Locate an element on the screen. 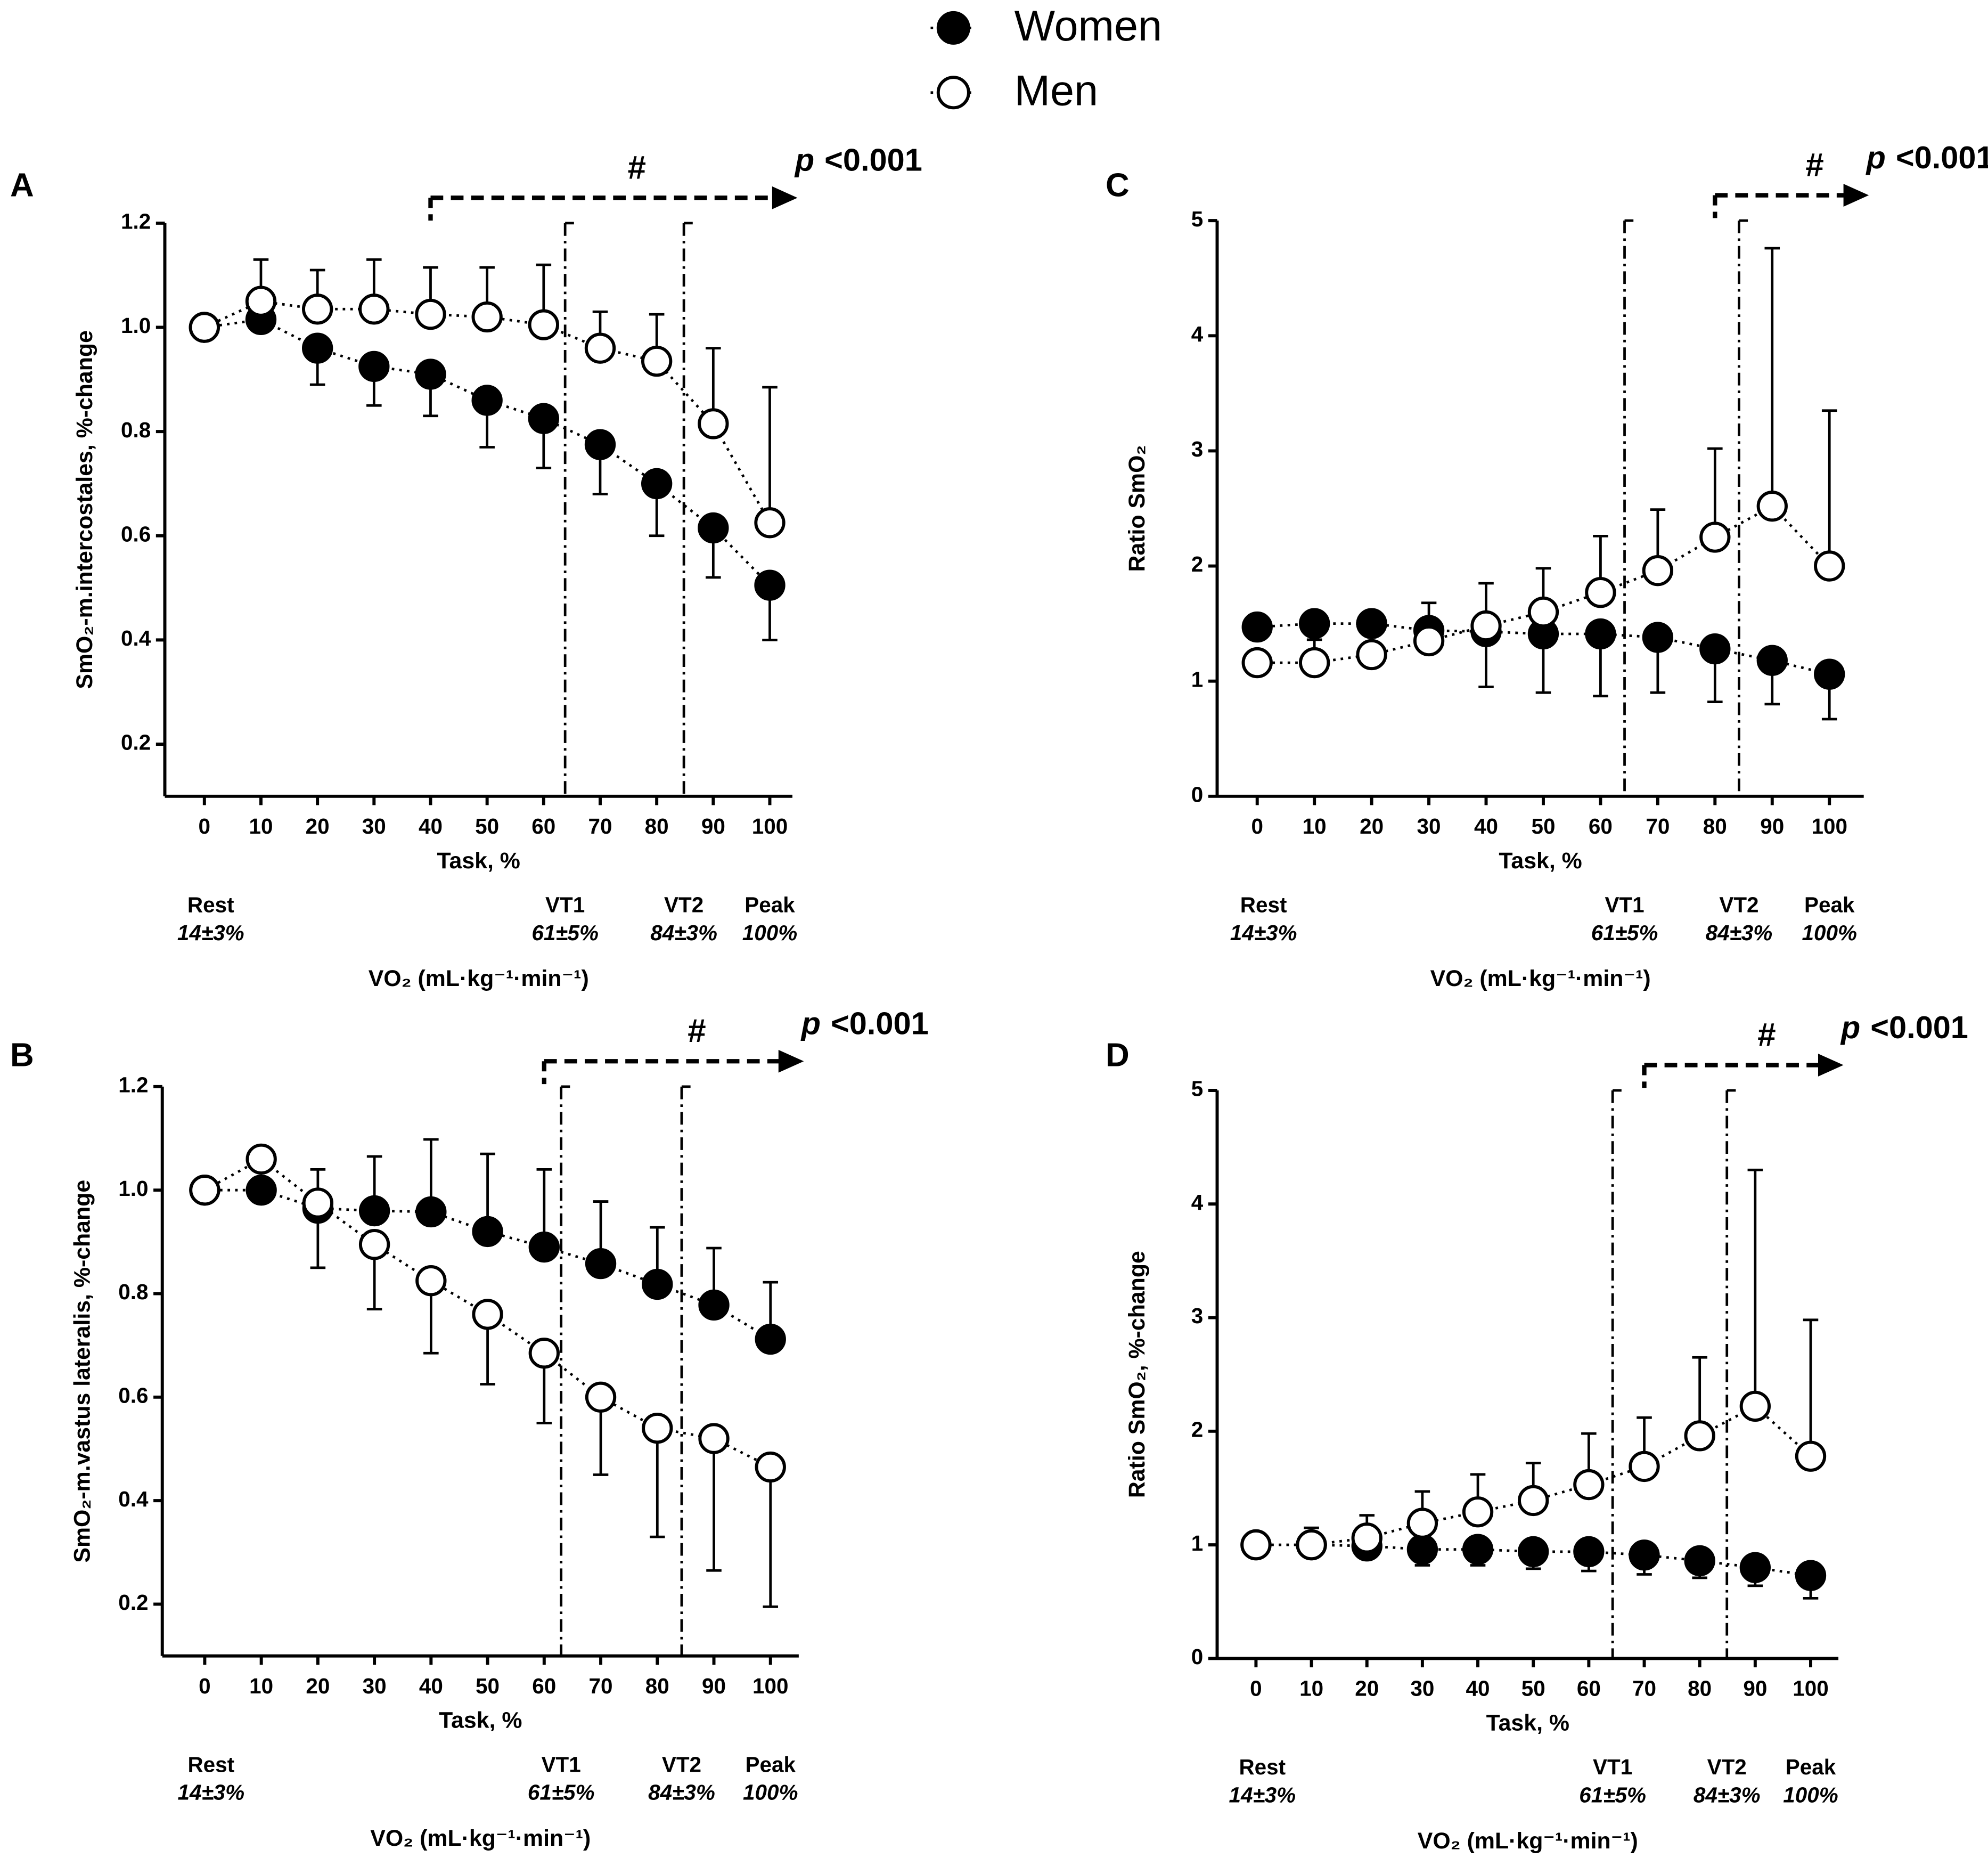 The height and width of the screenshot is (1874, 1988). y-tick-label: 1.0 is located at coordinates (133, 1188).